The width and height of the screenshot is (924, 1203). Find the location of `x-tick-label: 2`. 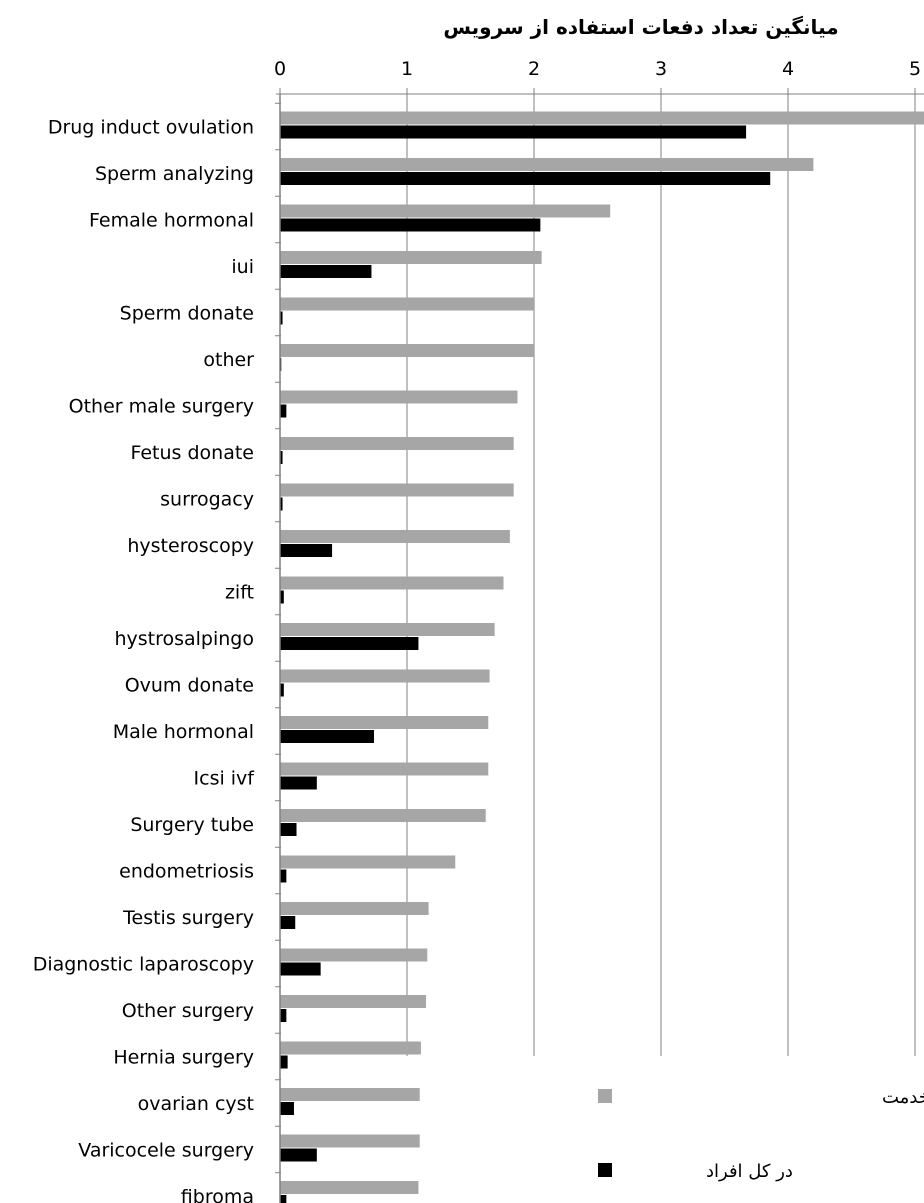

x-tick-label: 2 is located at coordinates (534, 69).